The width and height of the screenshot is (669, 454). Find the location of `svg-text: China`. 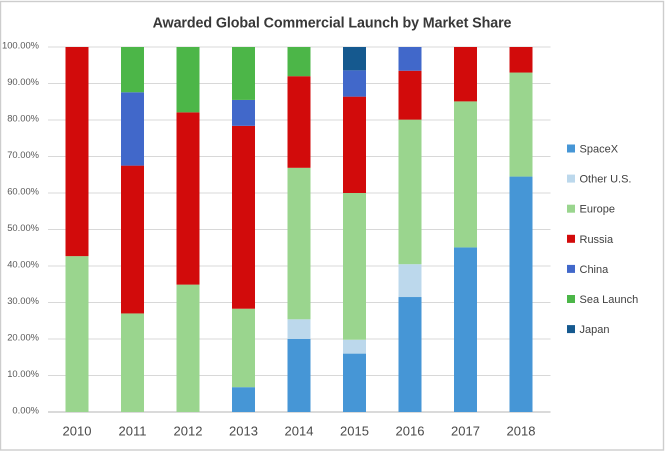

svg-text: China is located at coordinates (595, 270).